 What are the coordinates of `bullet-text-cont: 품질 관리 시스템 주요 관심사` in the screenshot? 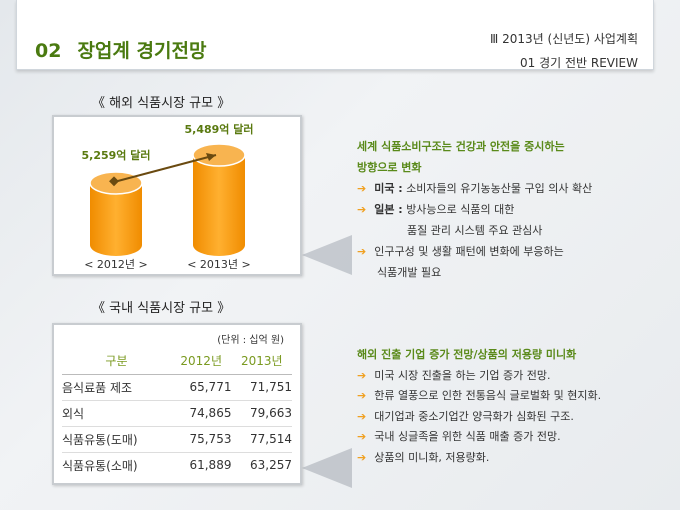 It's located at (475, 230).